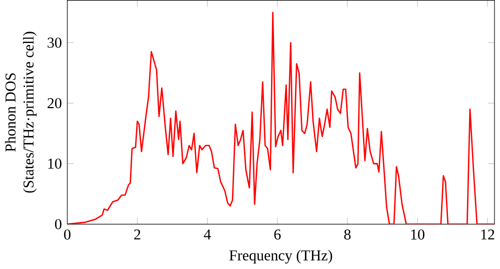 This screenshot has height=269, width=500. What do you see at coordinates (487, 235) in the screenshot?
I see `x-tick-label: 12` at bounding box center [487, 235].